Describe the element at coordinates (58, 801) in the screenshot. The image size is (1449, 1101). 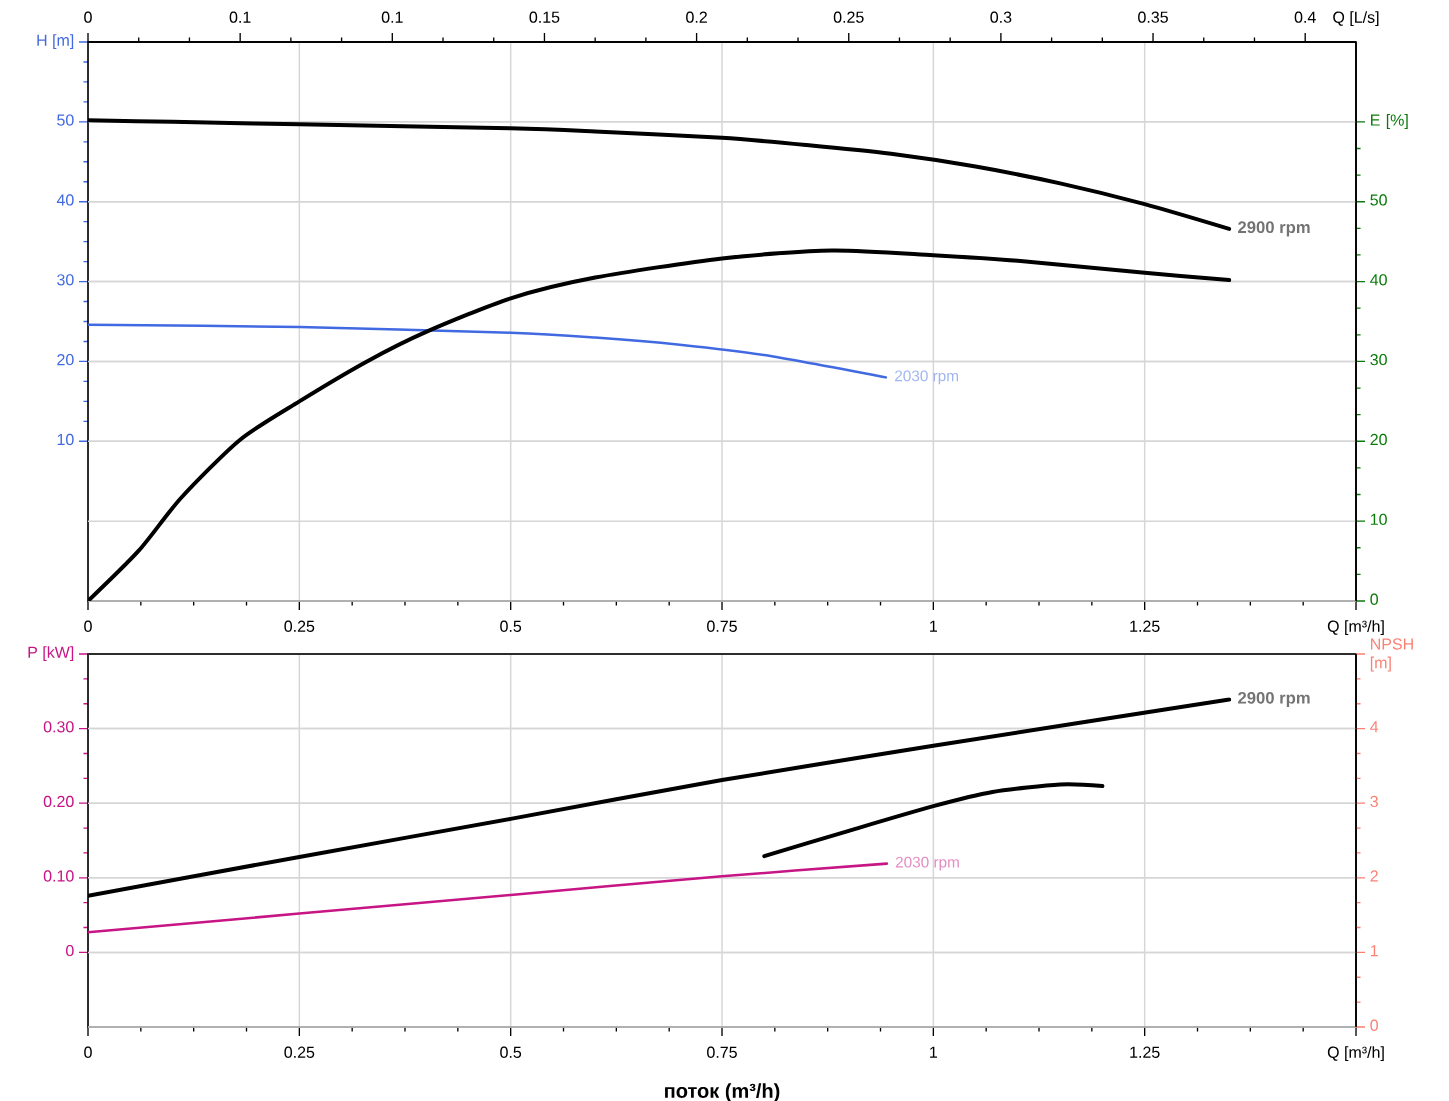
I see `y-tick-label: 0.20` at that location.